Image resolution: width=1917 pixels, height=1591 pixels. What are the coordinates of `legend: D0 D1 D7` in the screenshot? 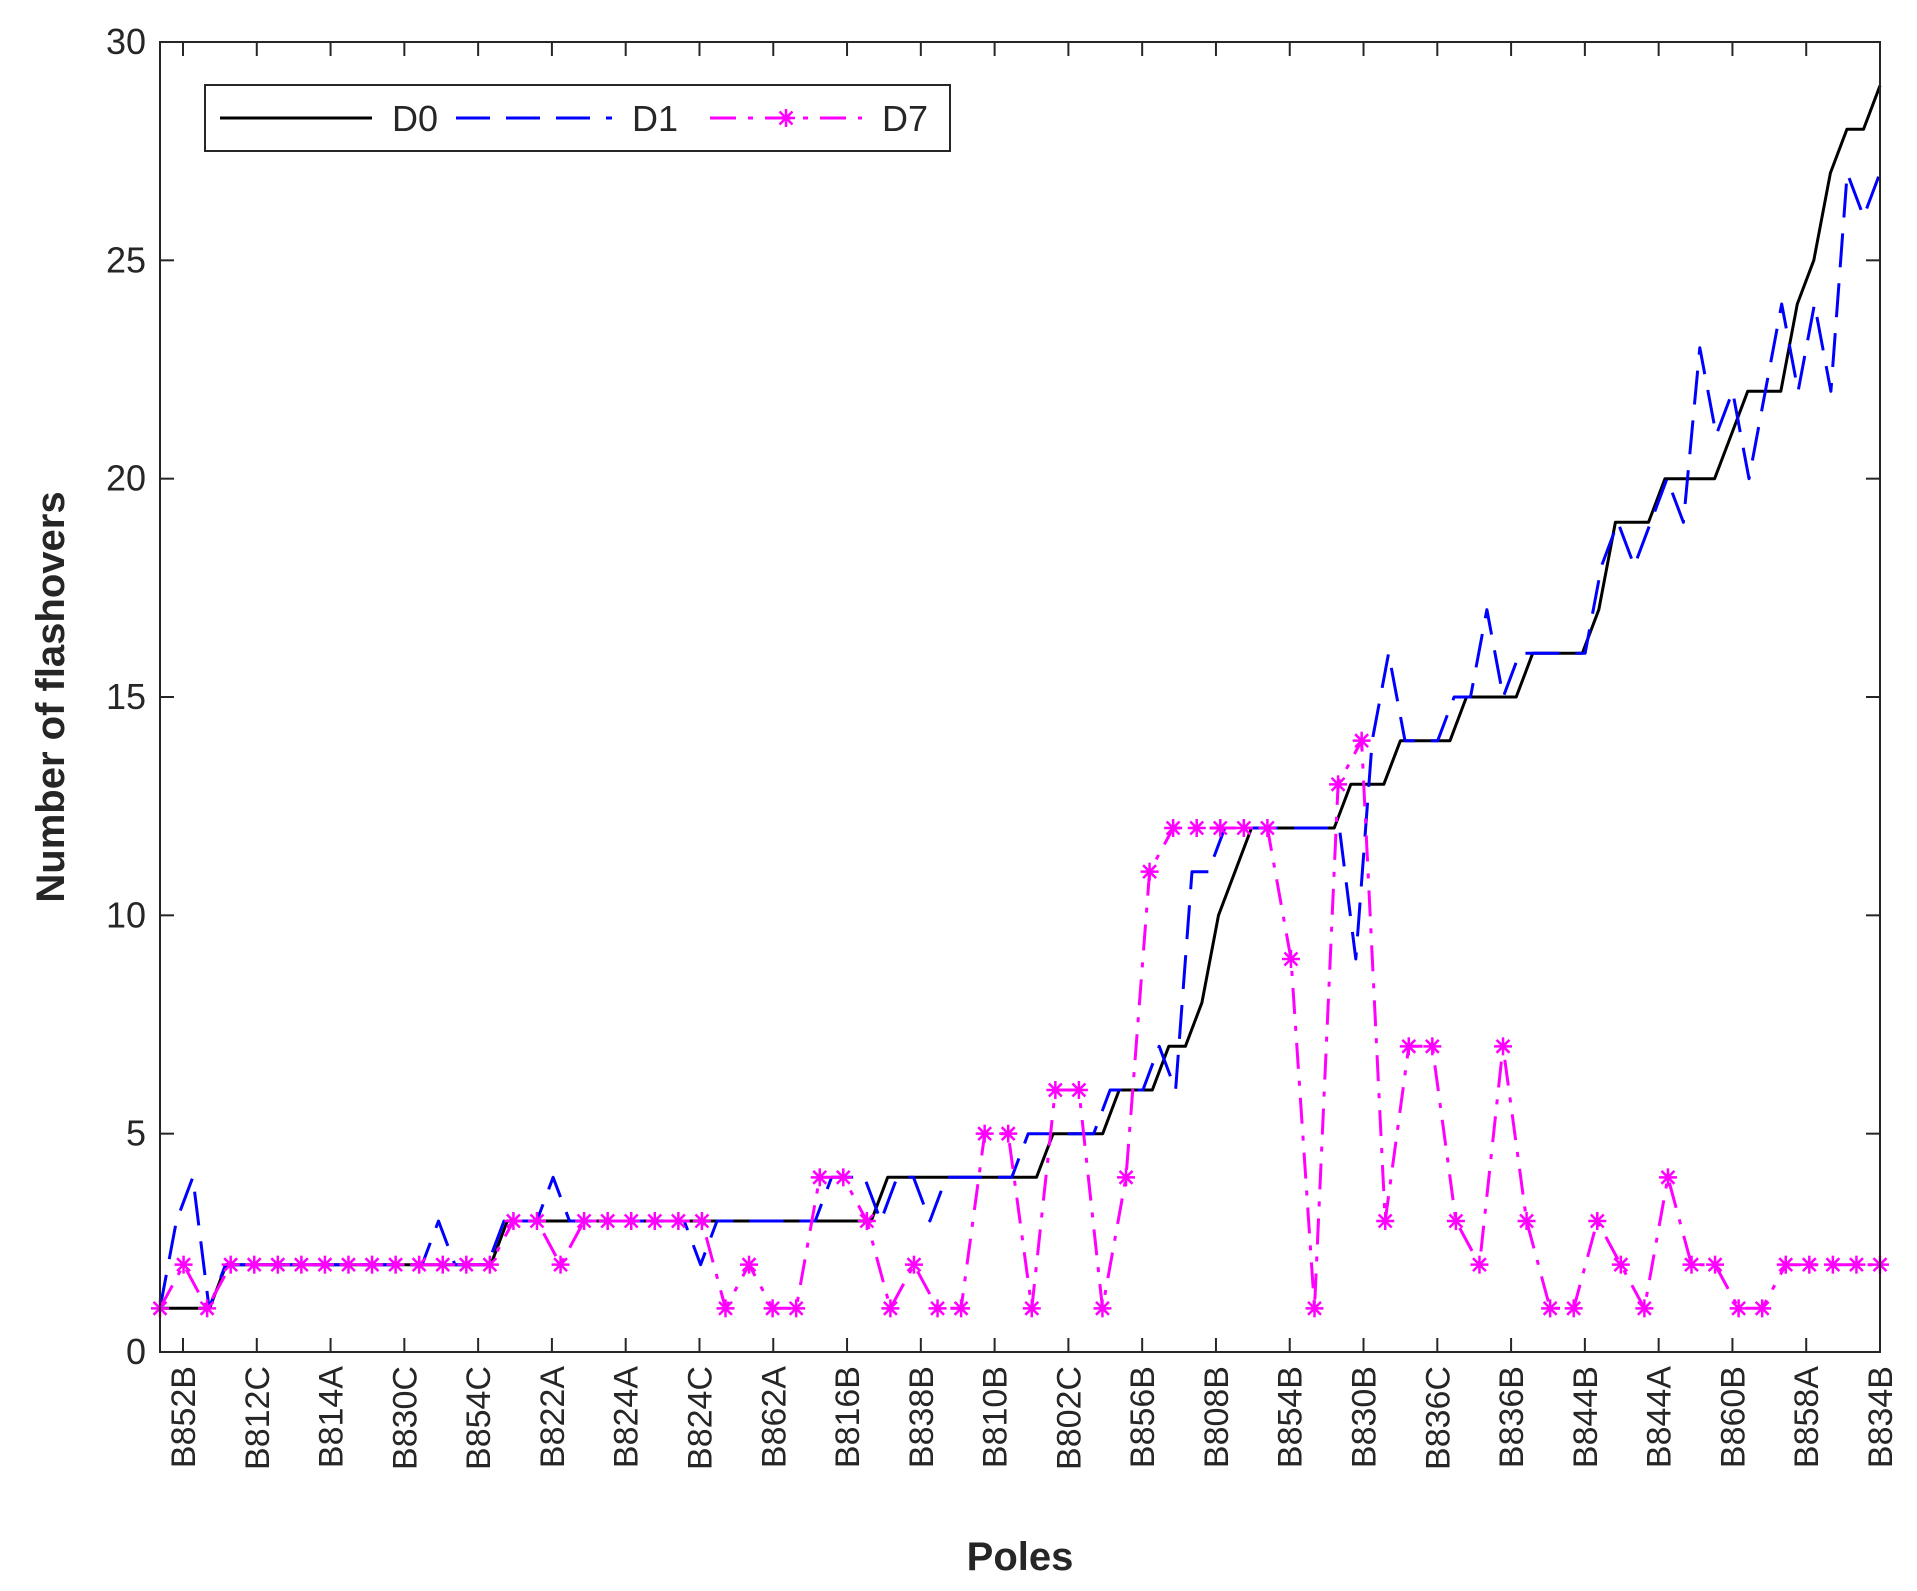 It's located at (577, 118).